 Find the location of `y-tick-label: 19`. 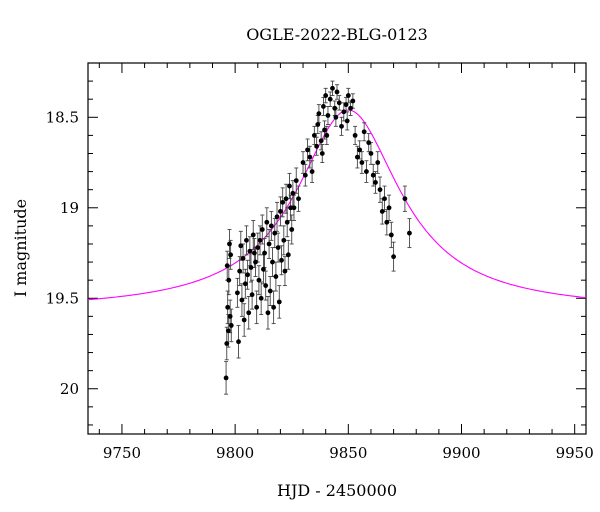

y-tick-label: 19 is located at coordinates (69, 208).